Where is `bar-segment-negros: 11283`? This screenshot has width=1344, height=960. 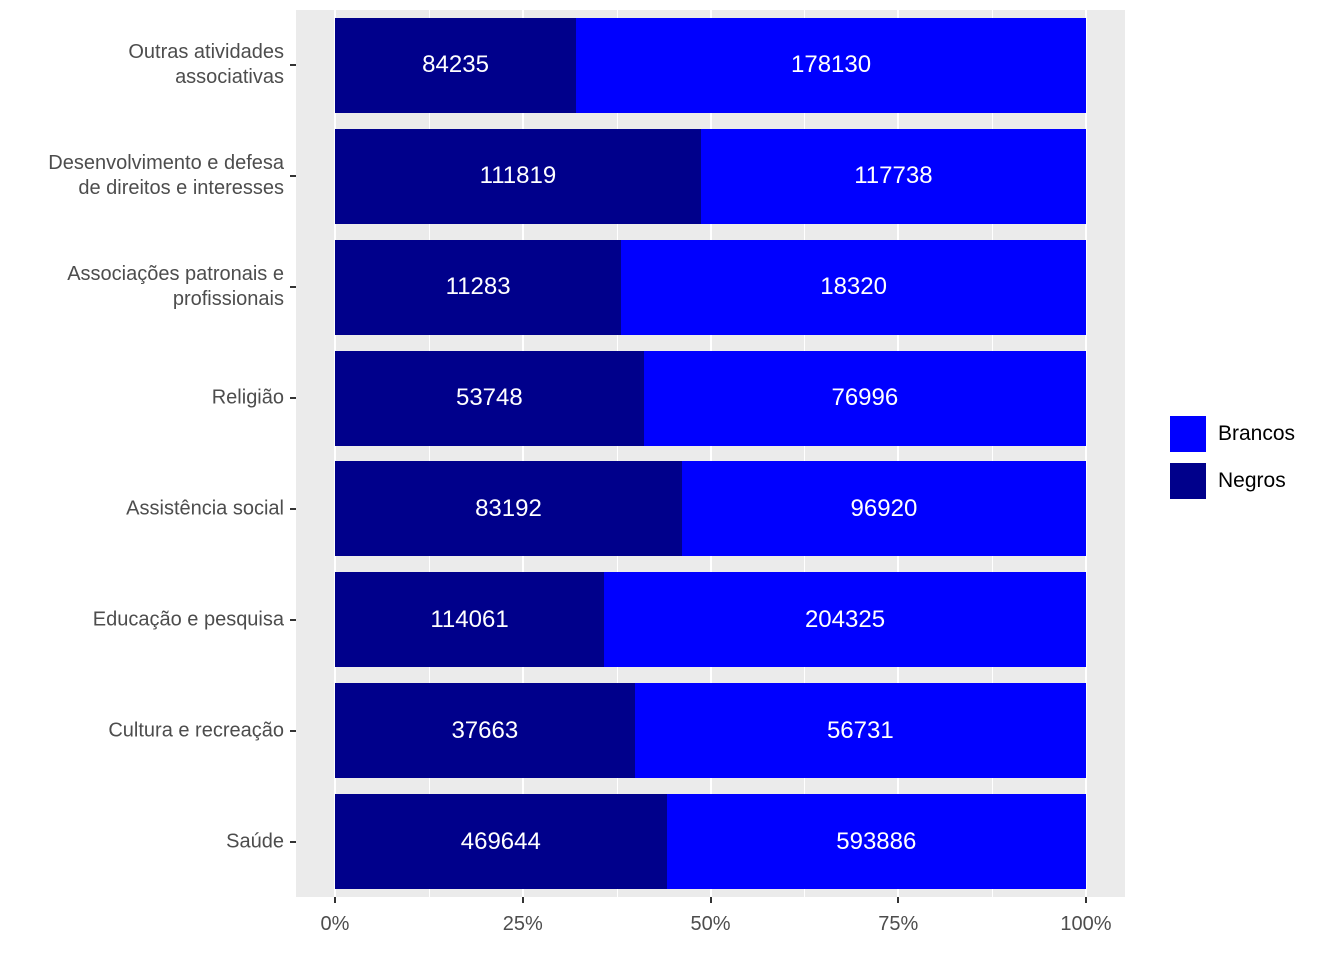
bar-segment-negros: 11283 is located at coordinates (478, 287).